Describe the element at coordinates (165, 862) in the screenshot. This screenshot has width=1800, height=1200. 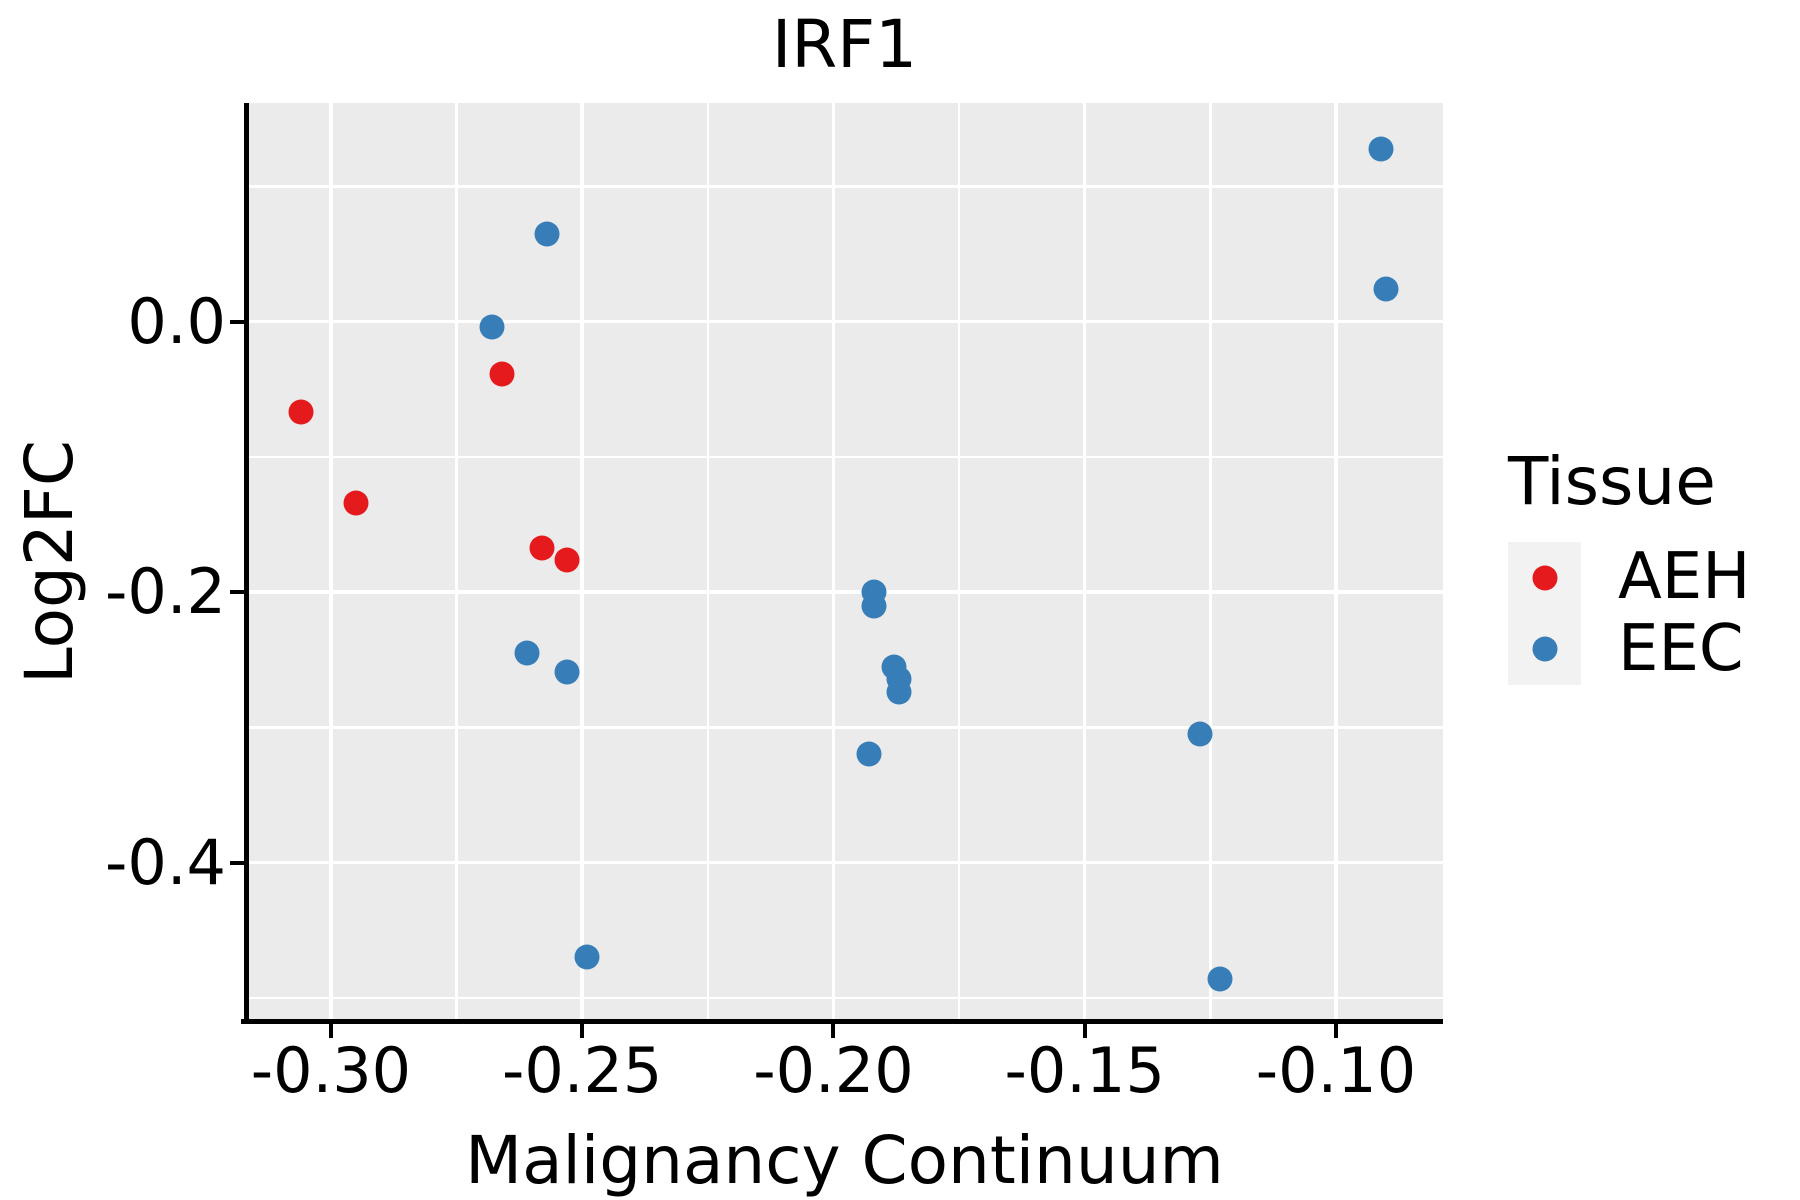
I see `y-tick-label: -0.4` at that location.